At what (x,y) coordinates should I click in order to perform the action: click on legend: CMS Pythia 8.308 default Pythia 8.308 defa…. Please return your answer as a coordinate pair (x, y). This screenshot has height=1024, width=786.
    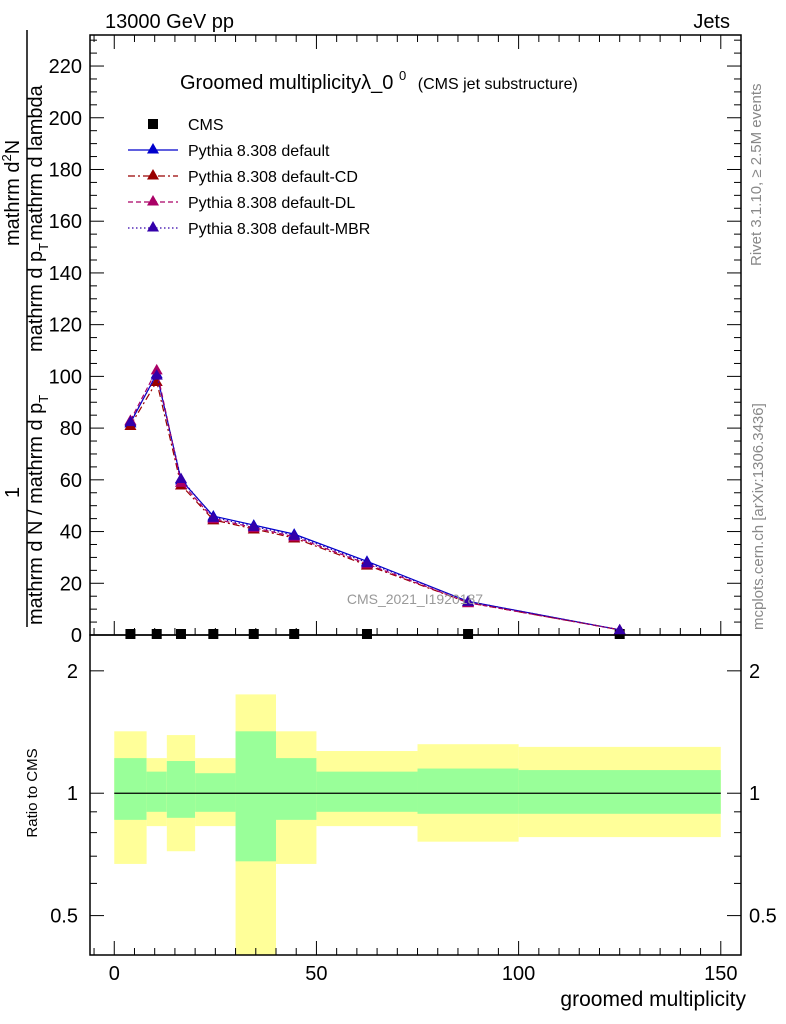
    Looking at the image, I should click on (249, 177).